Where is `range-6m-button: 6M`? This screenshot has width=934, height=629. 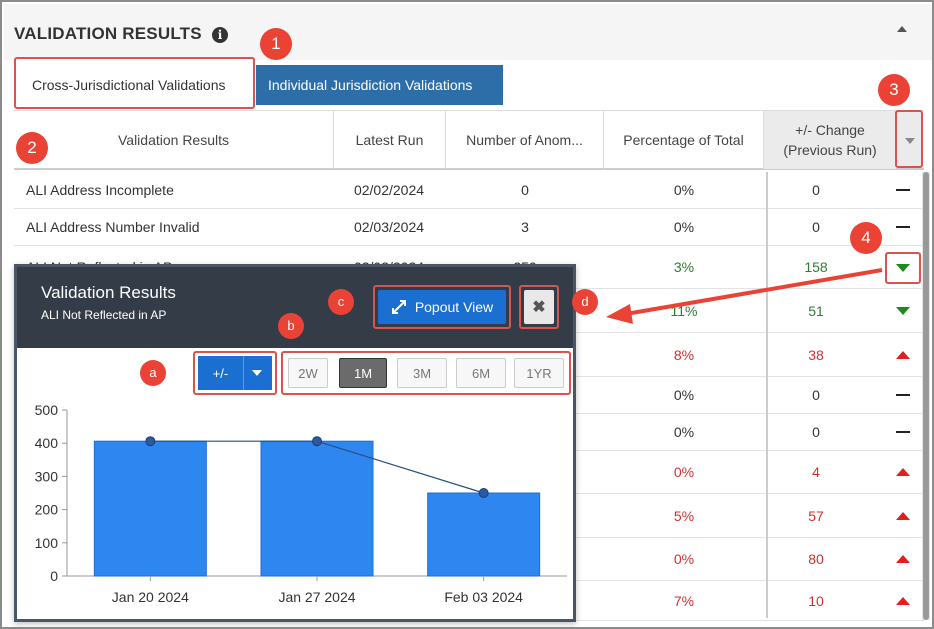 range-6m-button: 6M is located at coordinates (481, 373).